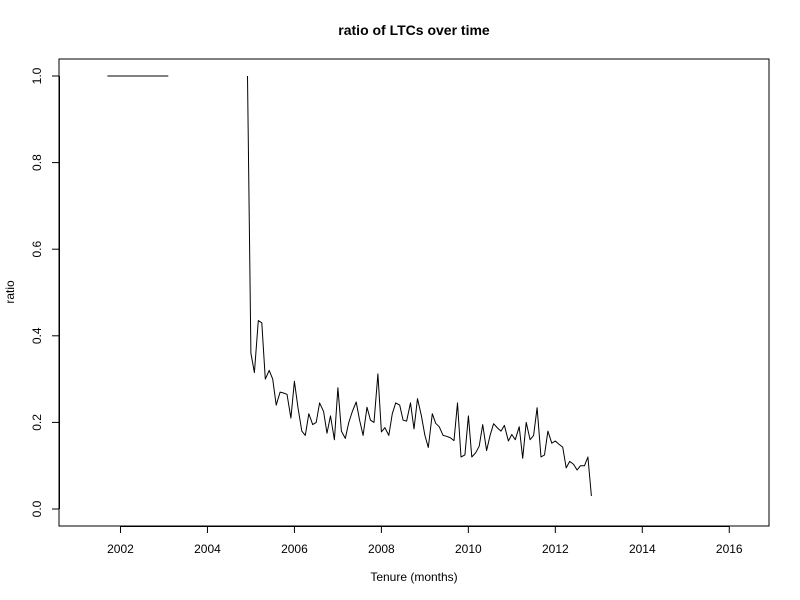  I want to click on y-tick-label: 1.0, so click(37, 75).